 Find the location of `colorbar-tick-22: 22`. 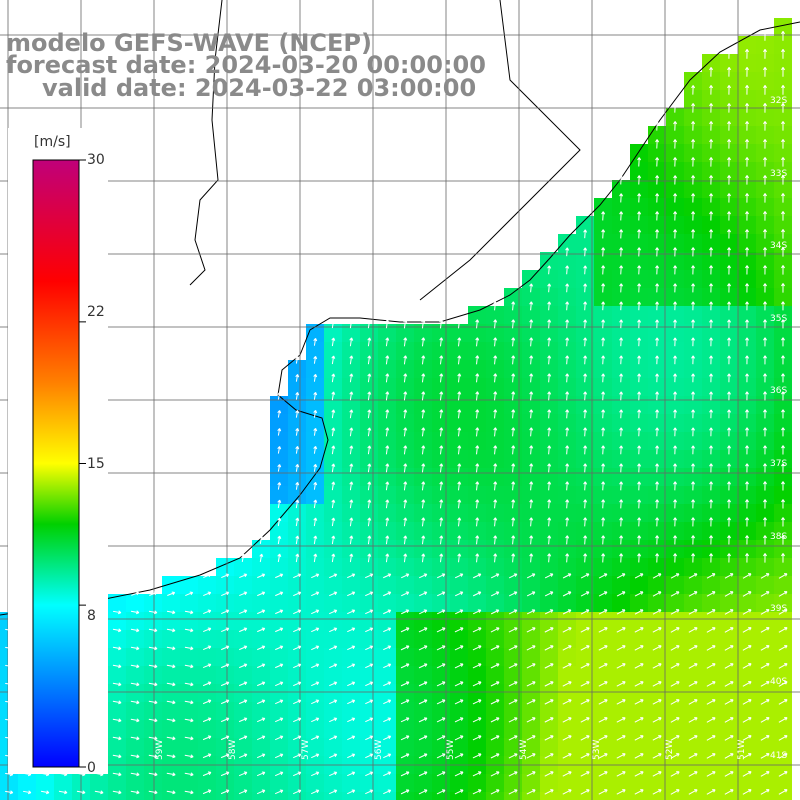

colorbar-tick-22: 22 is located at coordinates (96, 312).